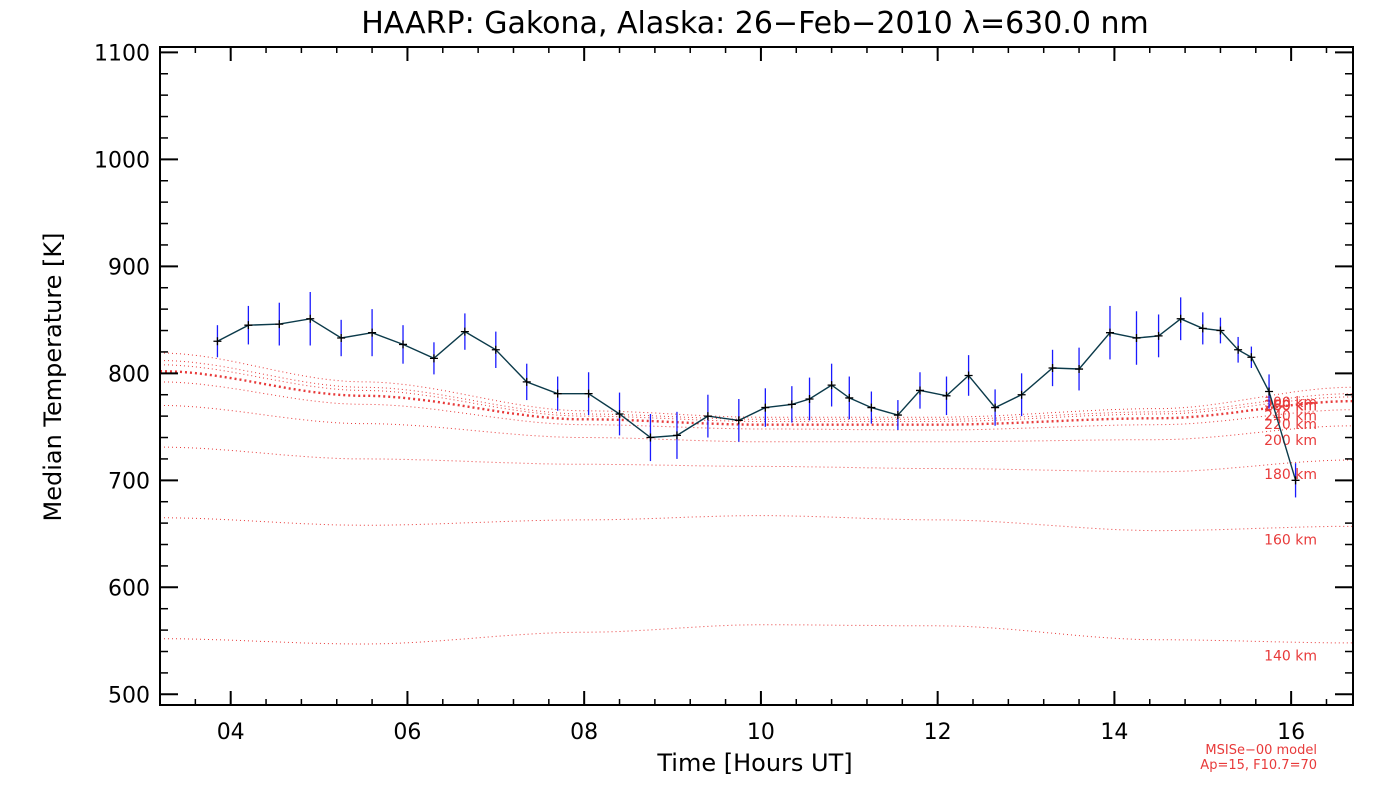 This screenshot has height=800, width=1400. What do you see at coordinates (1290, 441) in the screenshot?
I see `model-curve-label: 200 km` at bounding box center [1290, 441].